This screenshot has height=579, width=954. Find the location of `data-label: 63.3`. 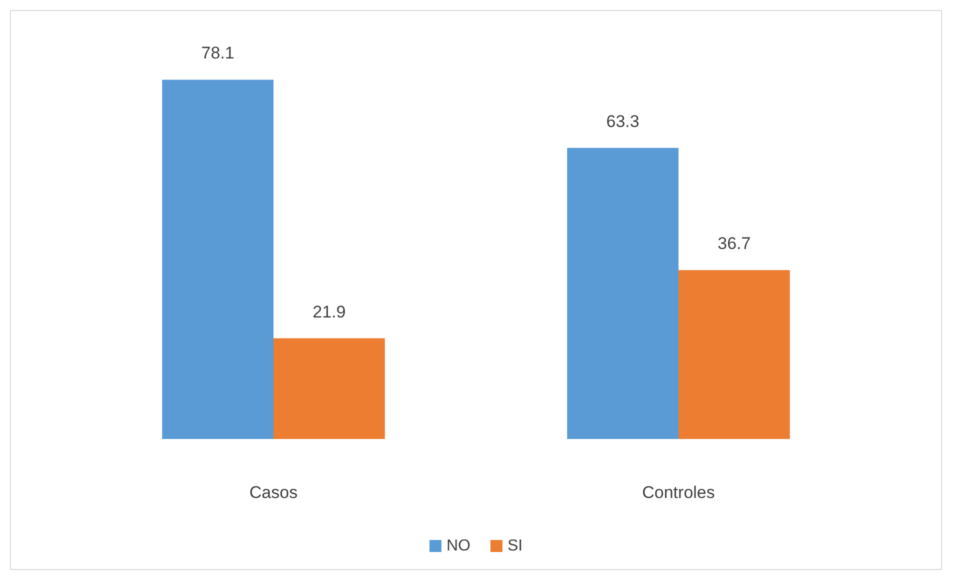

data-label: 63.3 is located at coordinates (623, 121).